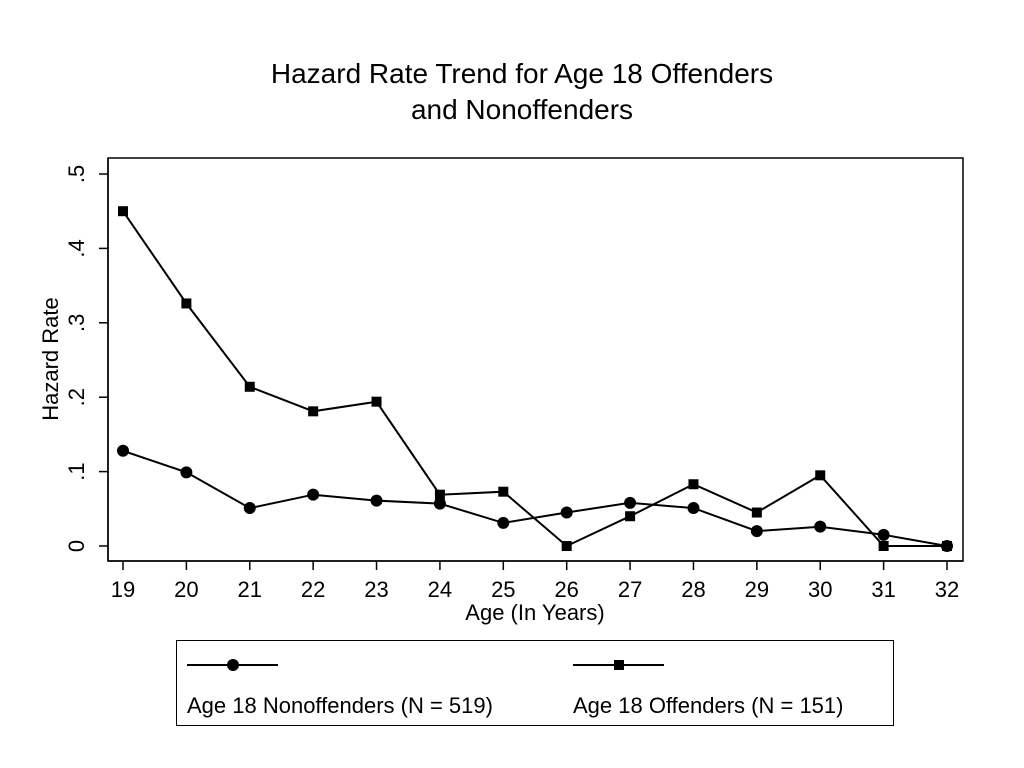 The height and width of the screenshot is (768, 1024). I want to click on x-axis-ticks: 19 20 21 22 23 24 25 26 27 28 29 30 31 32, so click(535, 581).